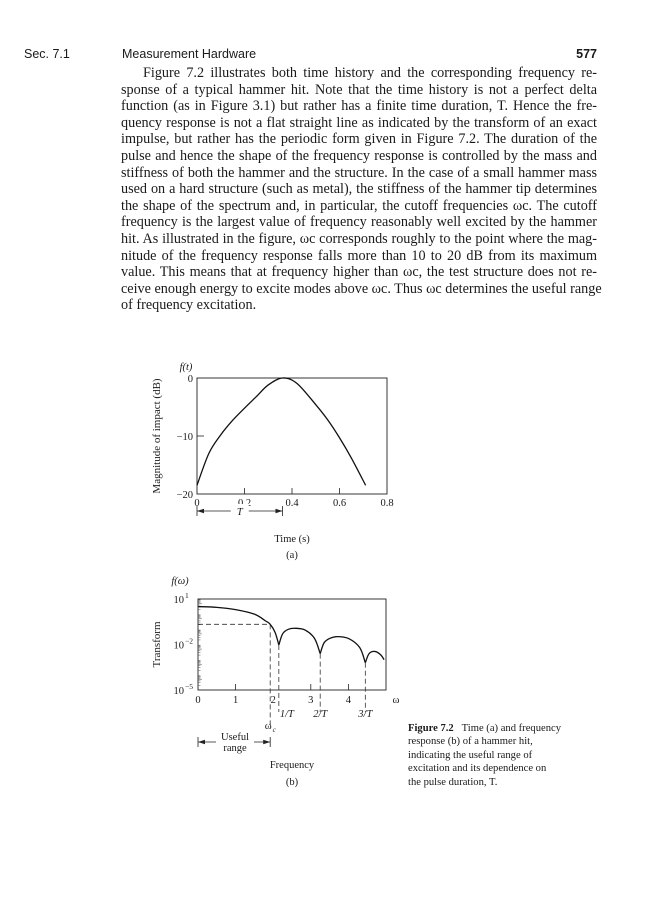 This screenshot has height=900, width=647. What do you see at coordinates (310, 700) in the screenshot?
I see `x-tick-label: 3` at bounding box center [310, 700].